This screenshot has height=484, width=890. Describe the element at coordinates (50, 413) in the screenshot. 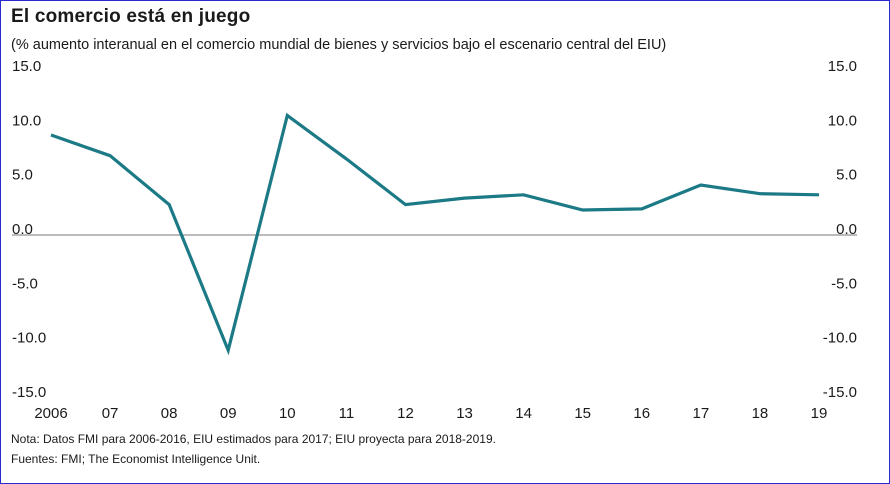

I see `x-tick-label: 2006` at that location.